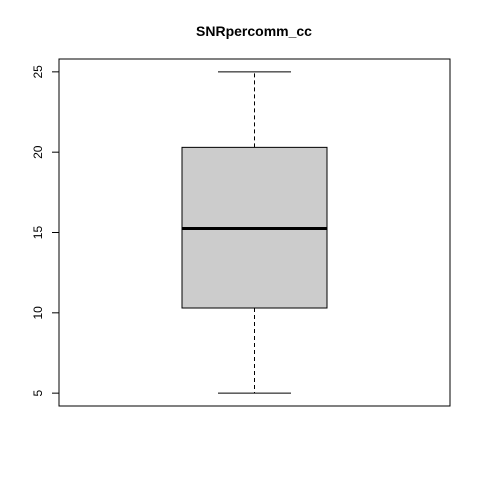 The width and height of the screenshot is (480, 480). I want to click on chart-title: SNRpercomm_cc, so click(254, 31).